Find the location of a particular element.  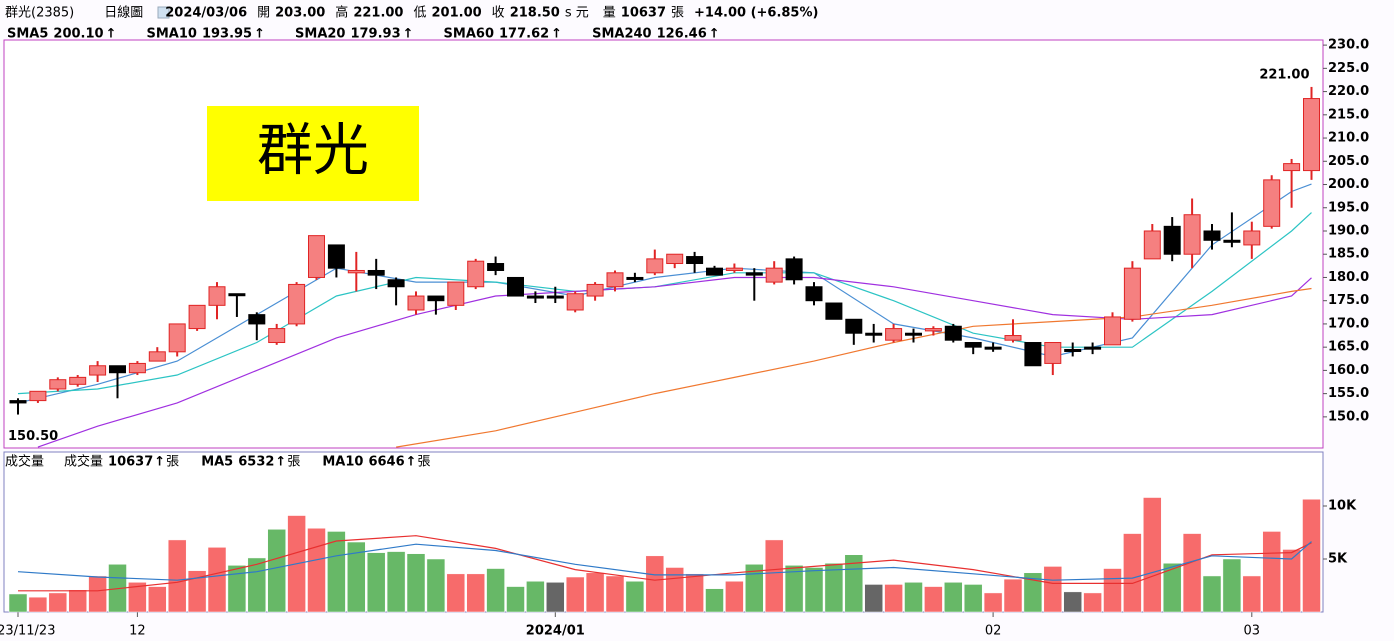

volume-ma-legend: 6532 is located at coordinates (256, 462).